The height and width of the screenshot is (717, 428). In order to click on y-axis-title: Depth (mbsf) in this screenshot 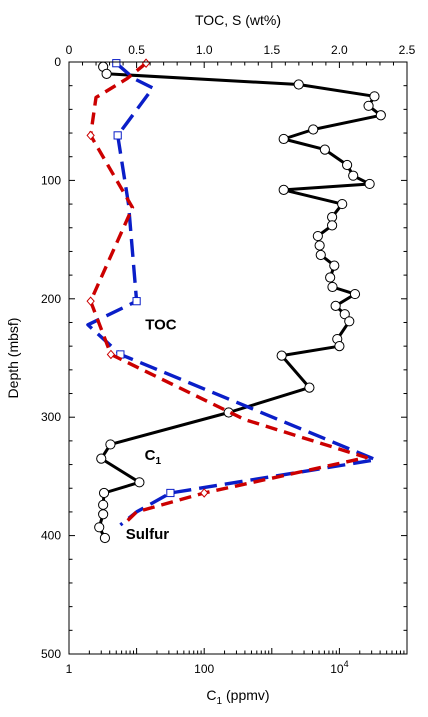, I will do `click(13, 358)`.